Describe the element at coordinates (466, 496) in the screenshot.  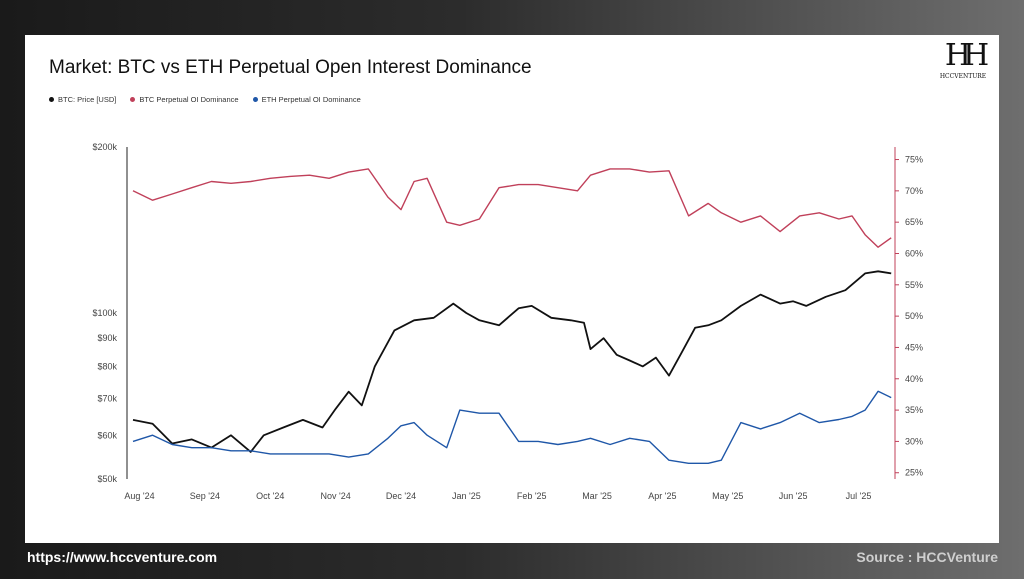
I see `x-tick-label: Jan '25` at that location.